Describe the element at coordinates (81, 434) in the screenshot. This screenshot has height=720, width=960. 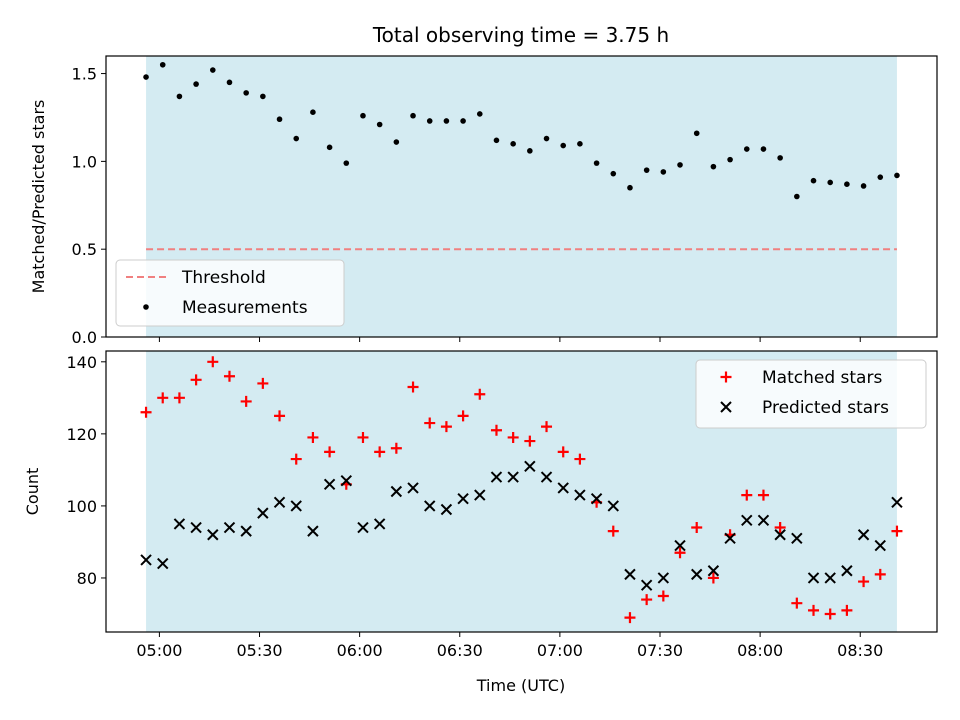
I see `y-tick-label: 120` at that location.